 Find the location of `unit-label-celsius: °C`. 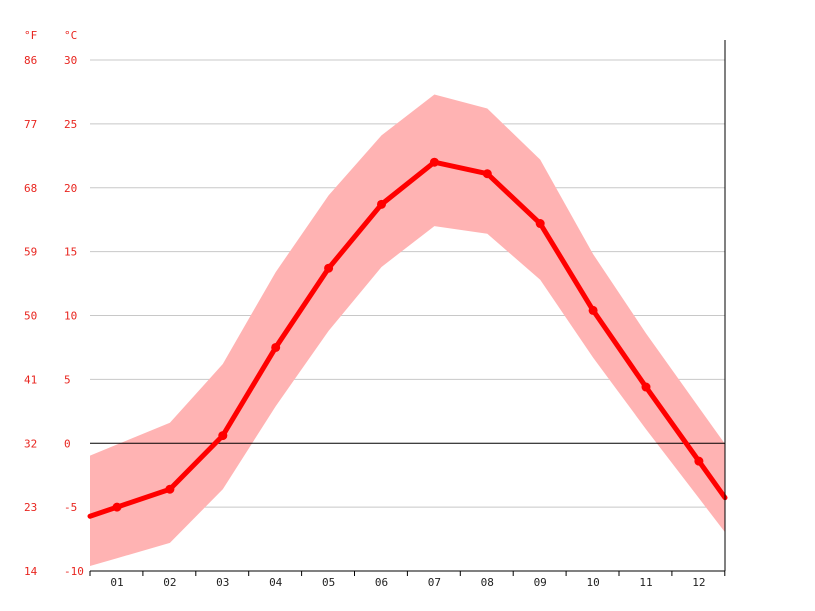

unit-label-celsius: °C is located at coordinates (70, 35).